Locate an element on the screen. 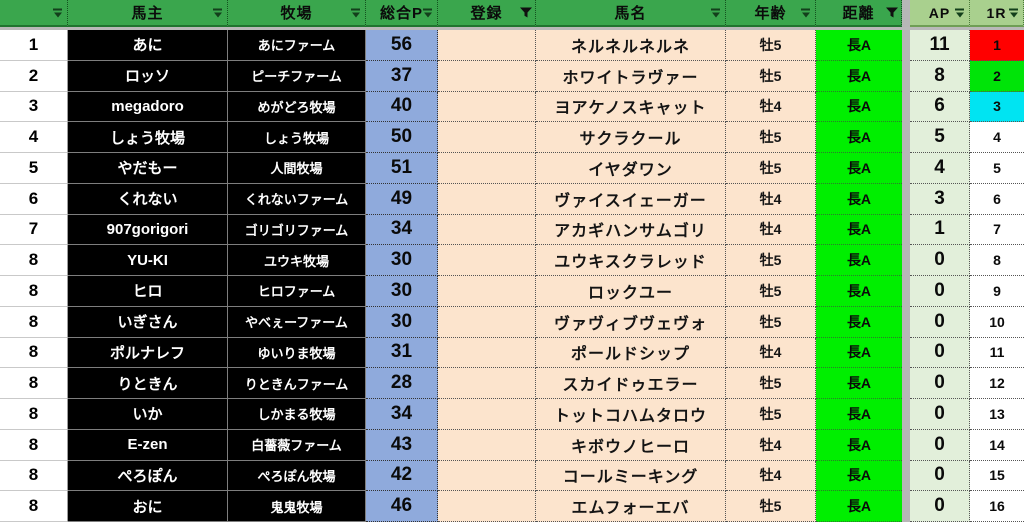 This screenshot has width=1024, height=522. owner-cell: ロッソ is located at coordinates (148, 76).